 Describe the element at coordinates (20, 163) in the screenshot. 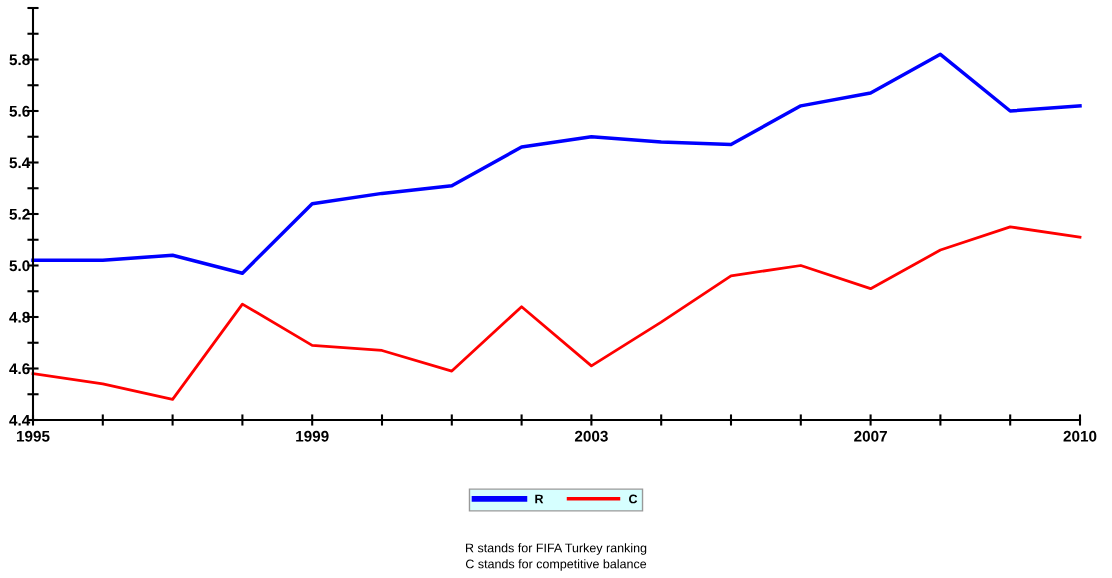

I see `y-tick-label: 5.4` at that location.